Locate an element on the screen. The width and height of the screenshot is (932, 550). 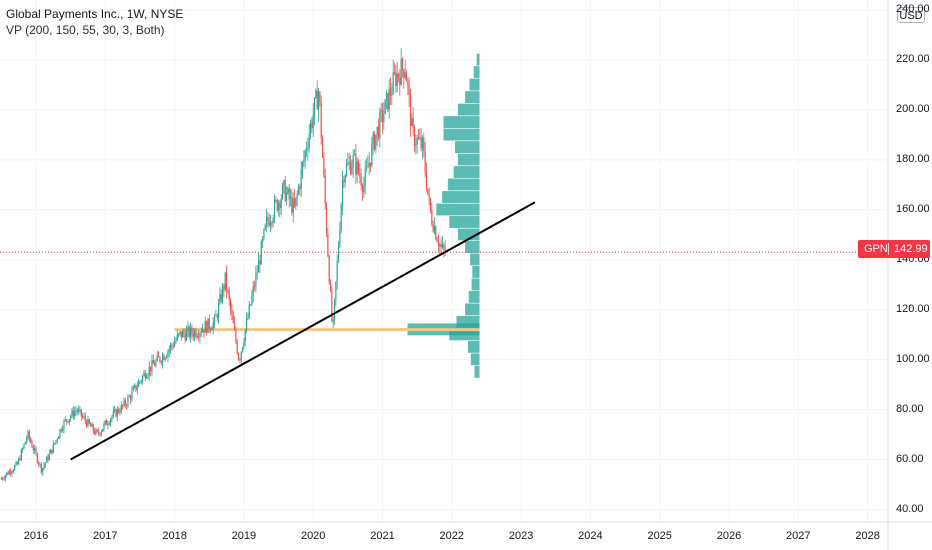
time-tick-label: 2016 is located at coordinates (36, 536).